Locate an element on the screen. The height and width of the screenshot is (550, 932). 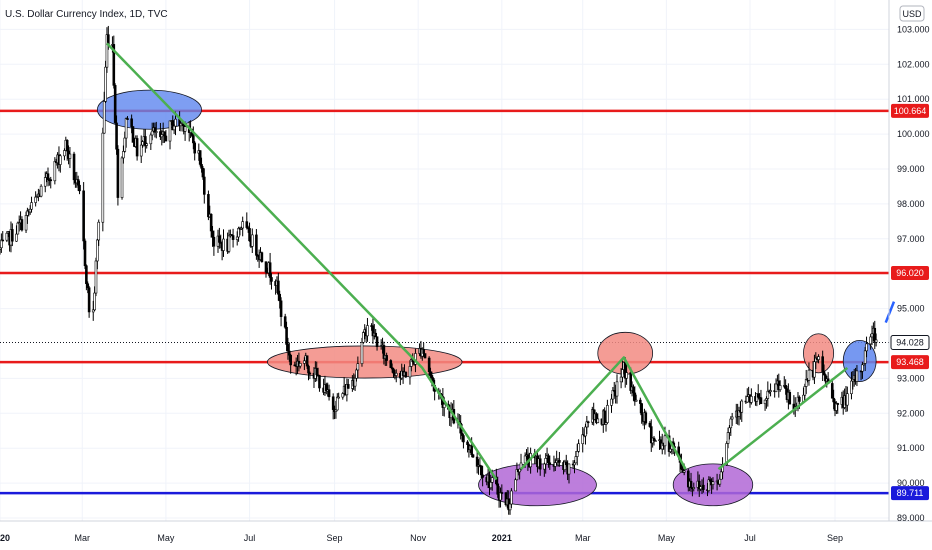
time-axis: 2020 Mar May Jul Sep Nov 2021 Mar May Jul Sep is located at coordinates (421, 538).